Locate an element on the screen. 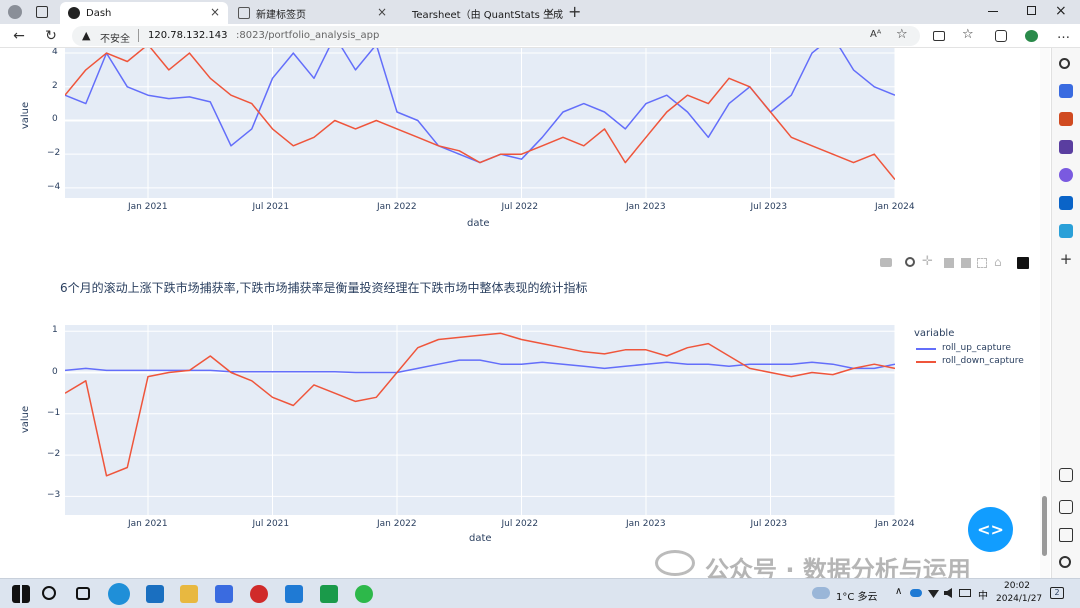 This screenshot has width=1080, height=608. maximize-icon is located at coordinates (1031, 10).